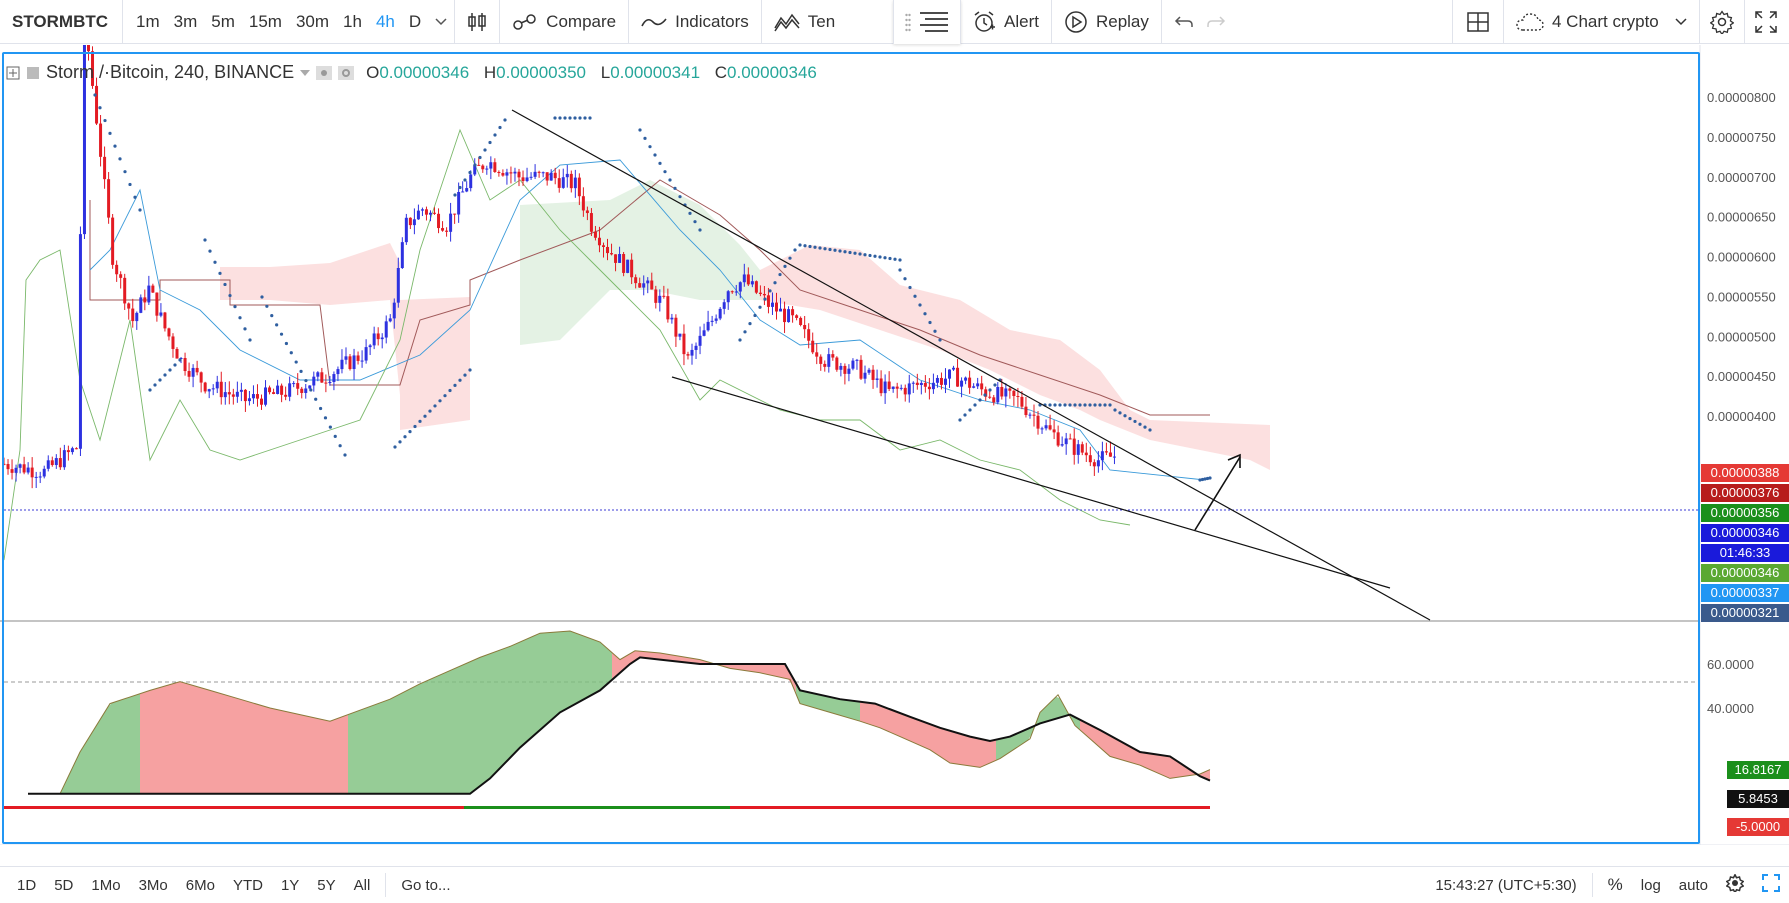  Describe the element at coordinates (1693, 885) in the screenshot. I see `auto-toggle: auto` at that location.